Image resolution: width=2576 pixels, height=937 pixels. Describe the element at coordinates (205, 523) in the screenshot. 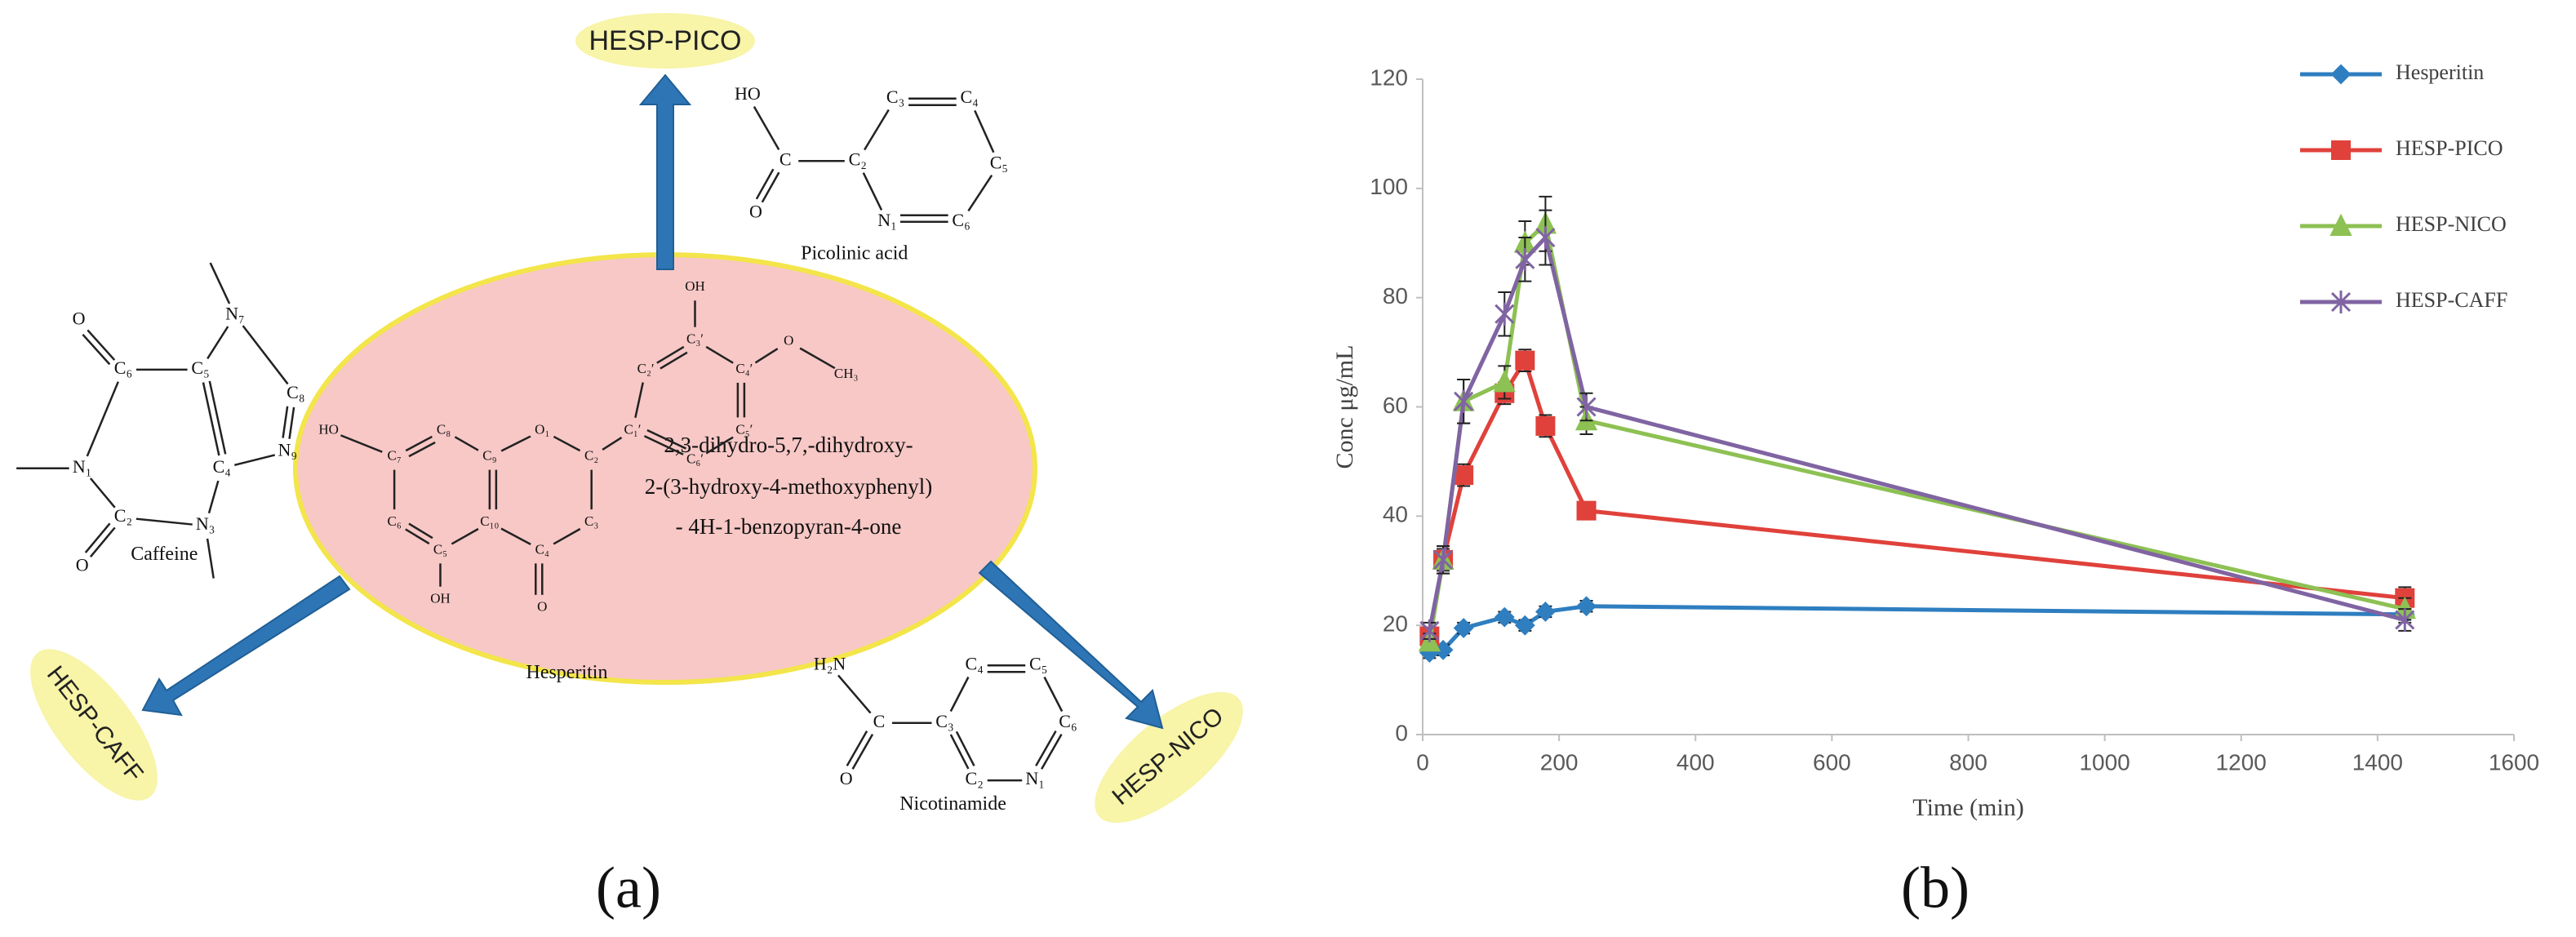

I see `atom-label: N₃` at that location.